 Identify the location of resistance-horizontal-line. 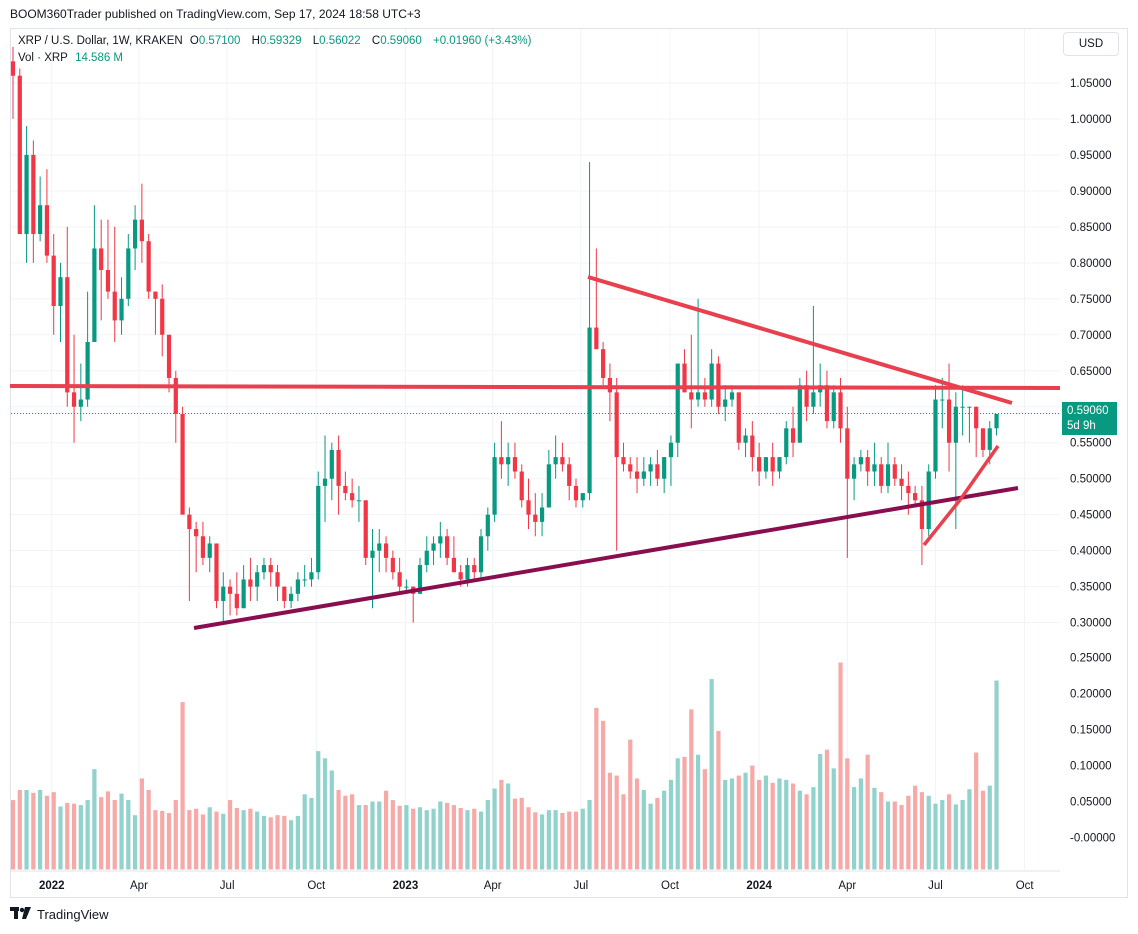
(535, 387).